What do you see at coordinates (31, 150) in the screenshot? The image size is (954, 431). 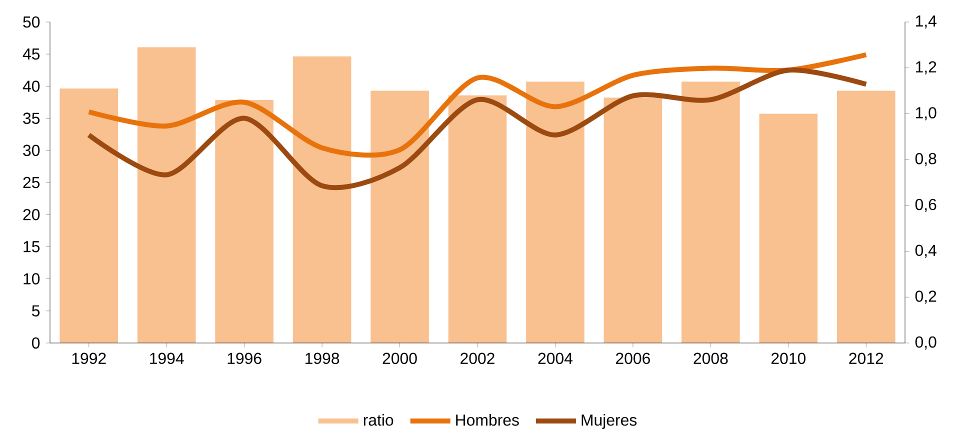 I see `y-tick-label: 30` at bounding box center [31, 150].